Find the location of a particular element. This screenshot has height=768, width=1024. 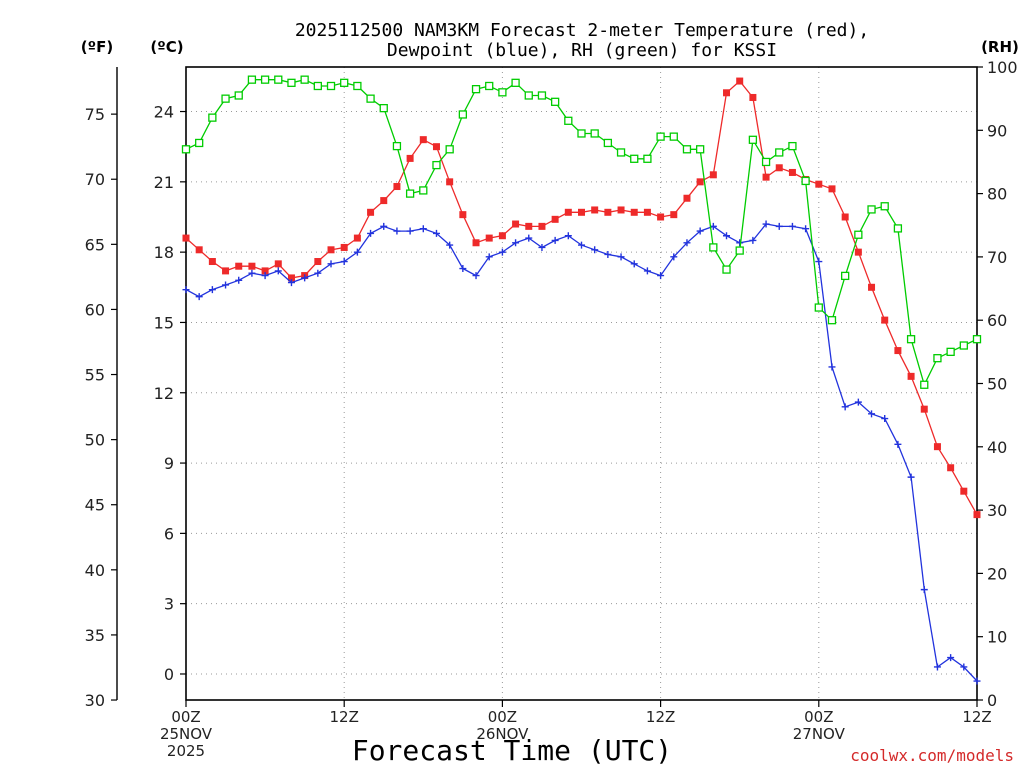

rh-tick-label: 70 is located at coordinates (997, 257).